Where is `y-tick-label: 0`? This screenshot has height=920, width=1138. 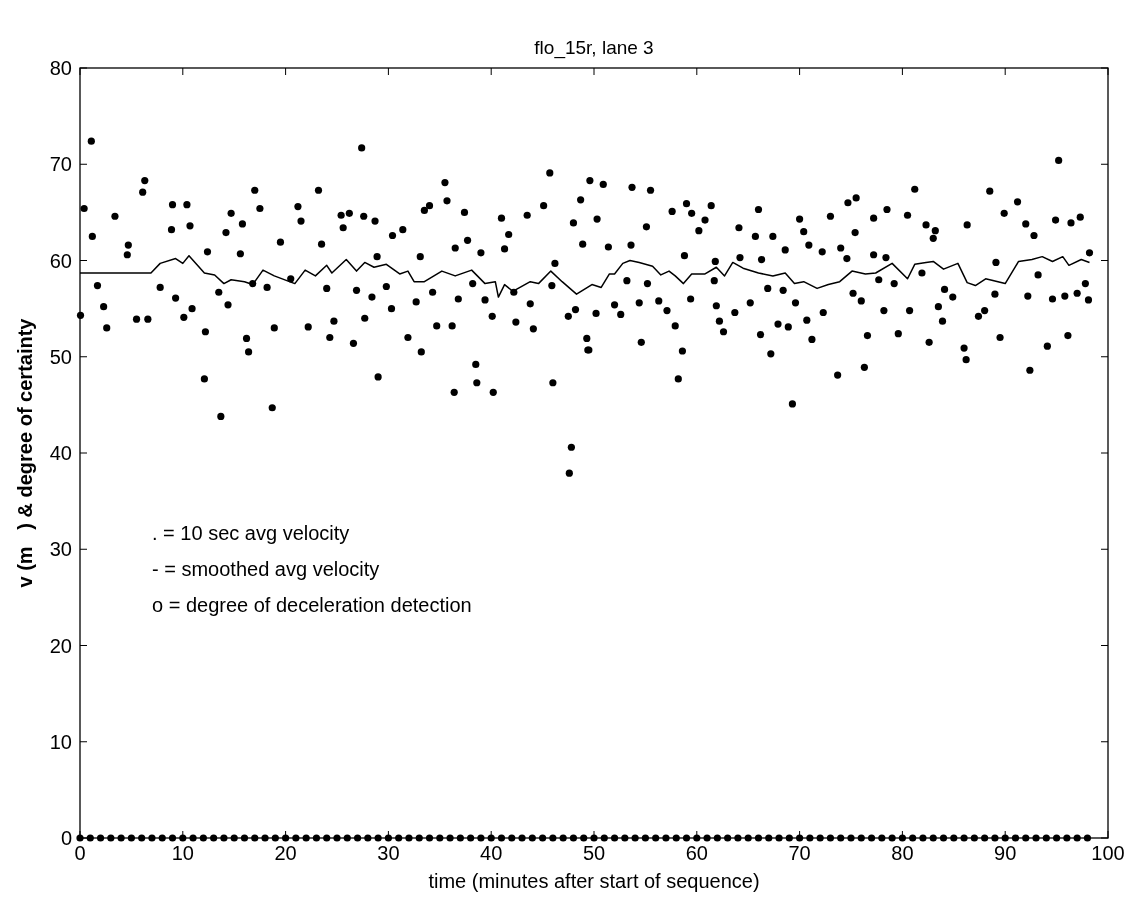 y-tick-label: 0 is located at coordinates (66, 838).